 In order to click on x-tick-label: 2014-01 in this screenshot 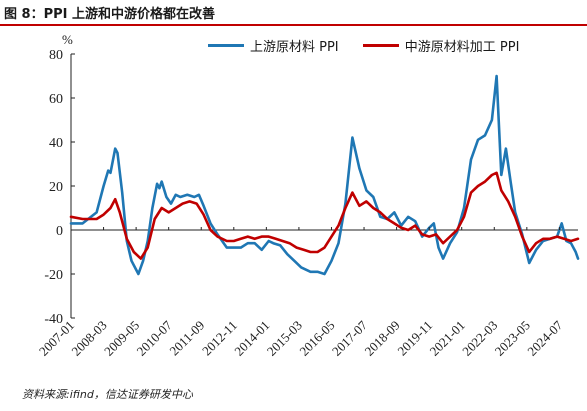, I will do `click(251, 338)`.